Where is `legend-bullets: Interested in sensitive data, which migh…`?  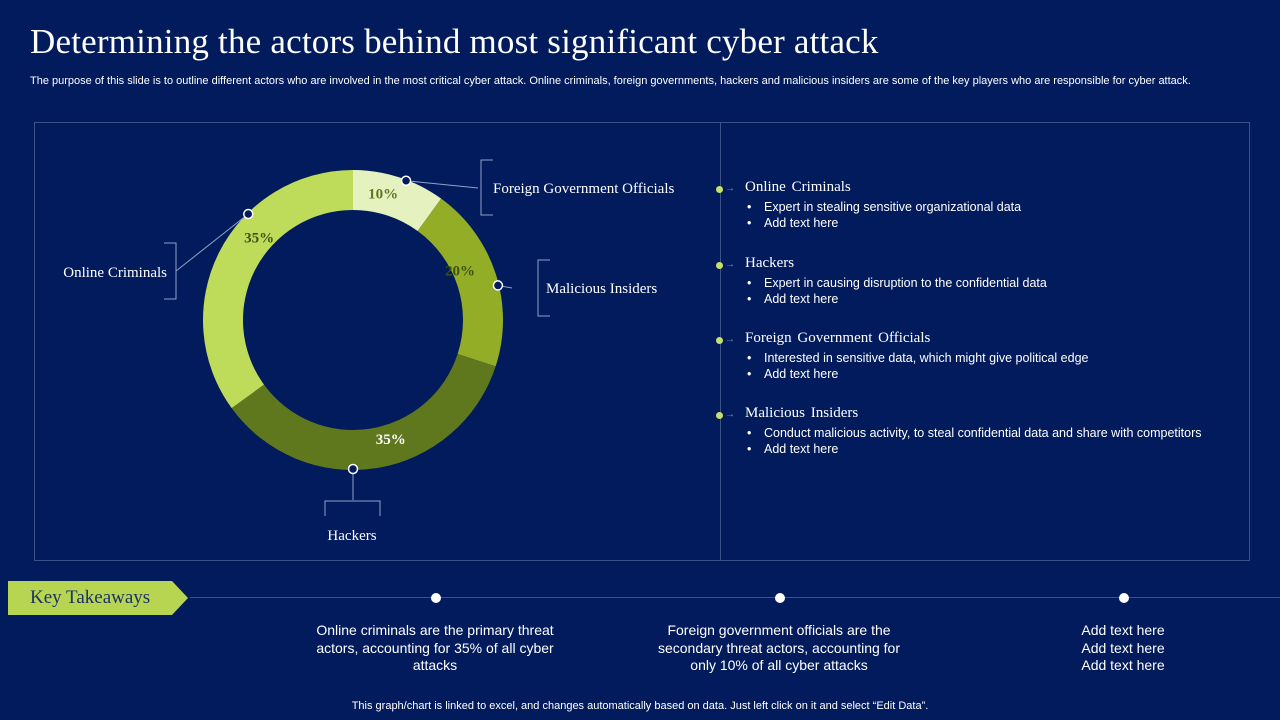
legend-bullets: Interested in sensitive data, which migh… is located at coordinates (917, 366).